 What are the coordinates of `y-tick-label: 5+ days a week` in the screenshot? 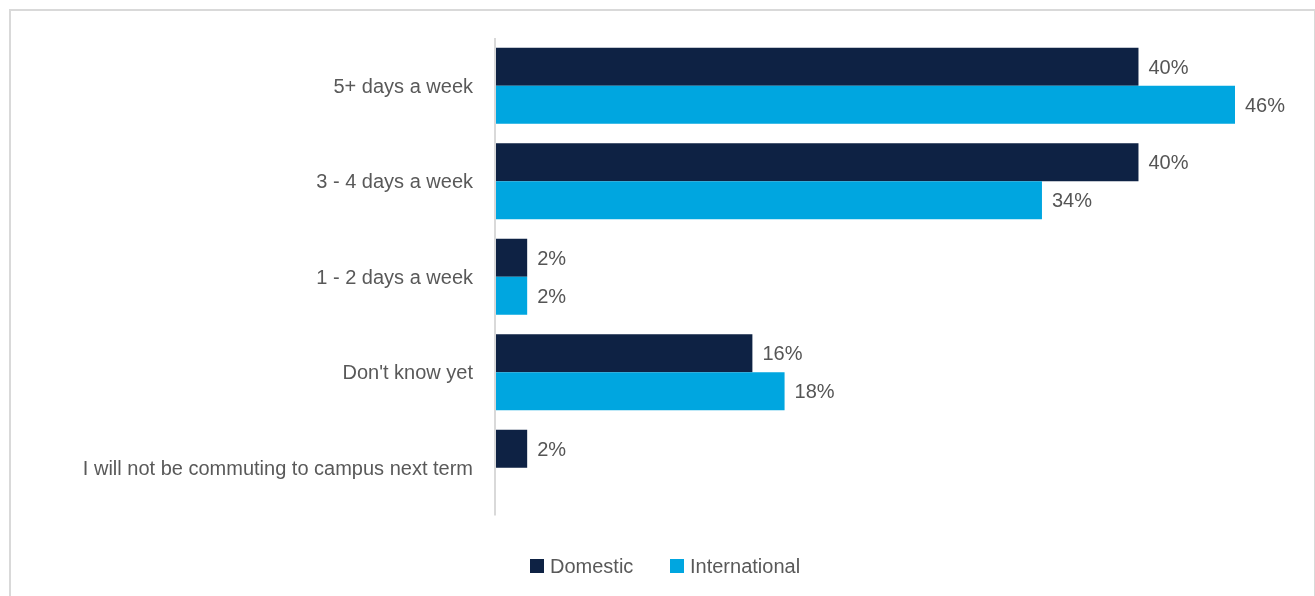 It's located at (403, 85).